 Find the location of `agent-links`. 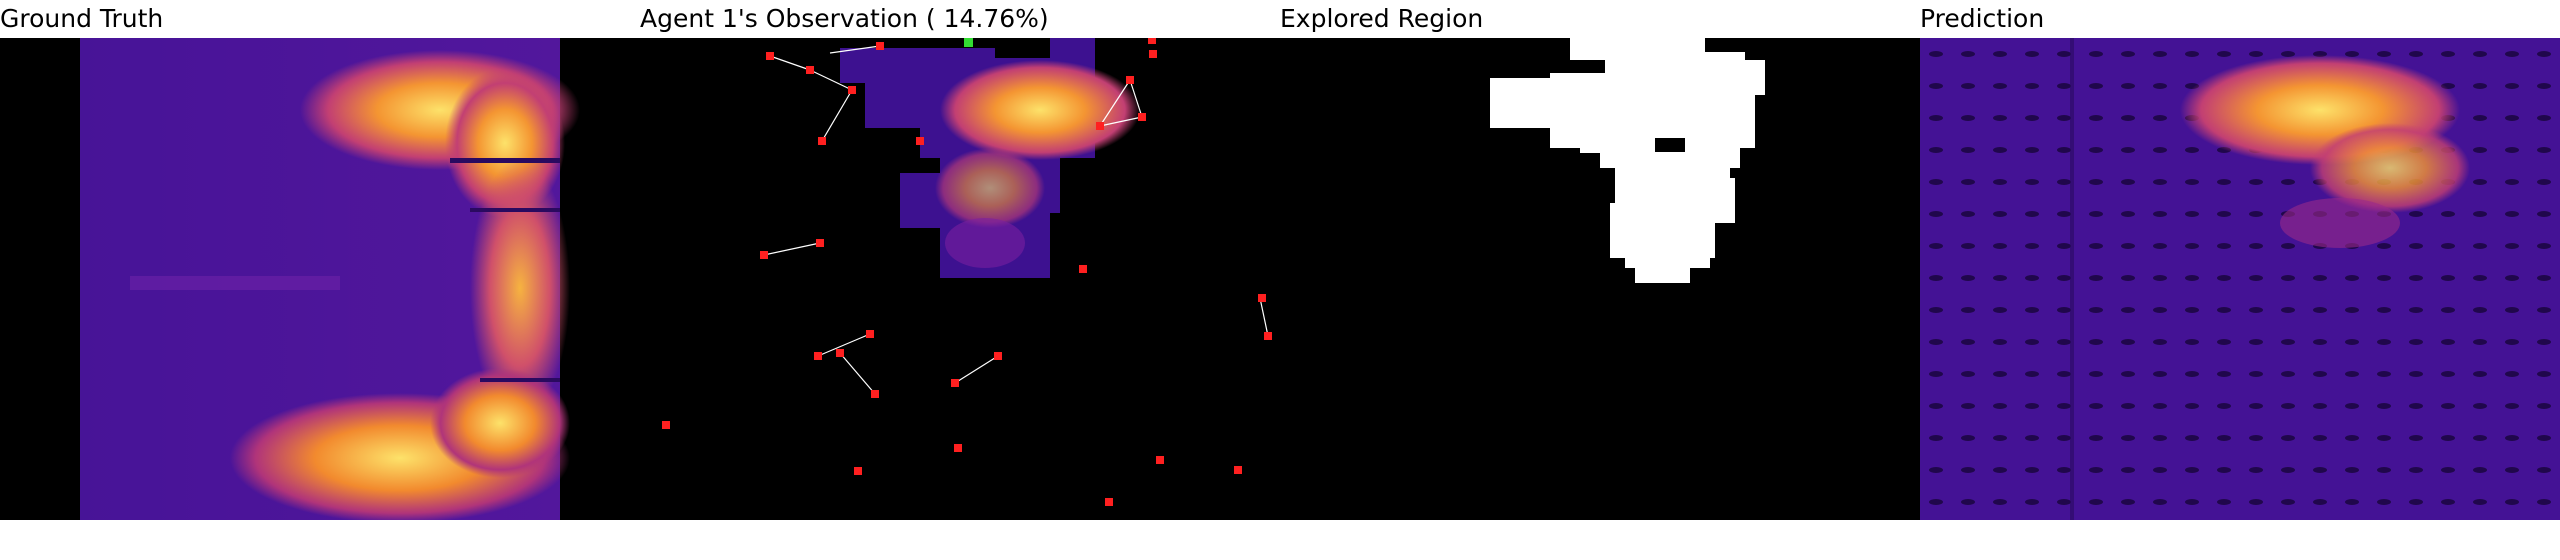

agent-links is located at coordinates (1016, 220).